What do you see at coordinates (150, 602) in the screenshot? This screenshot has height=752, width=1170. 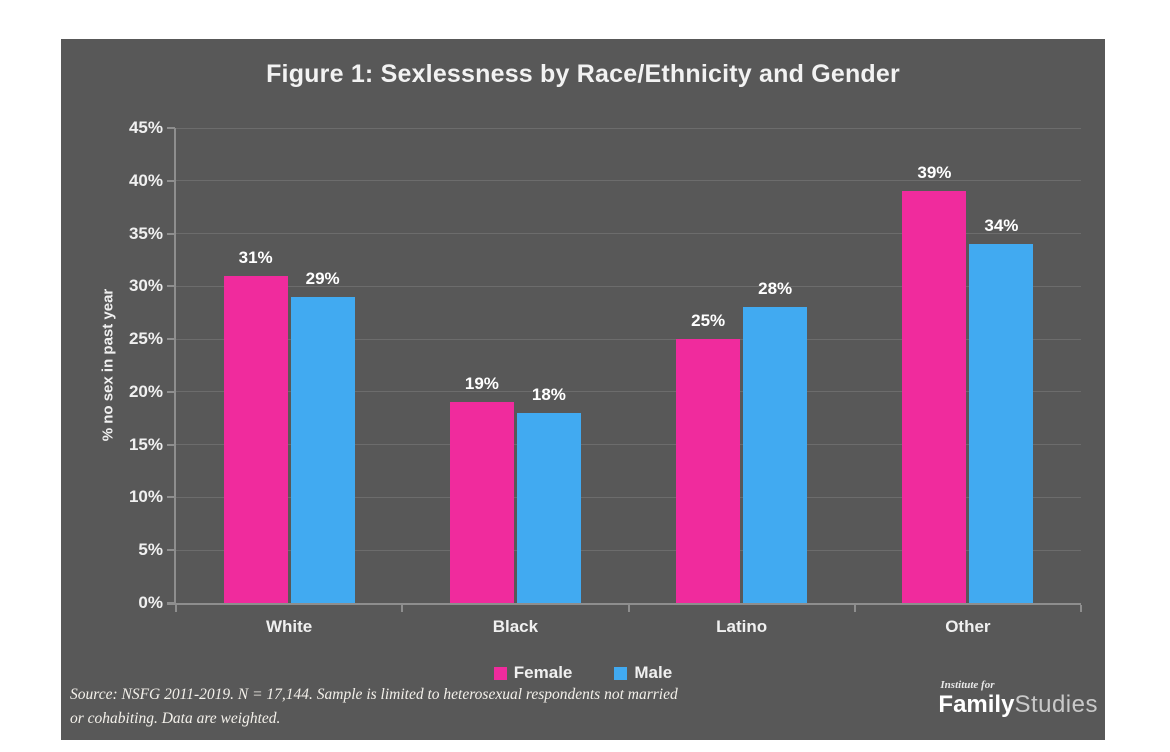 I see `y-tick-label-0: 0%` at bounding box center [150, 602].